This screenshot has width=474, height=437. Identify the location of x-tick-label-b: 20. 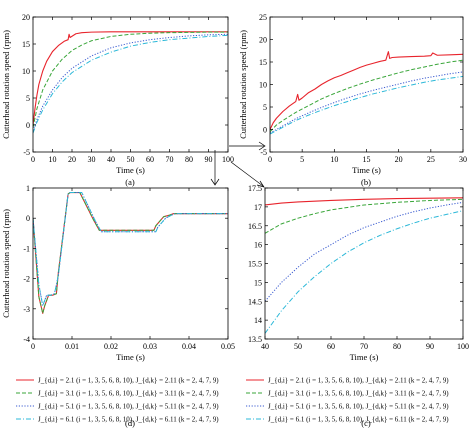
(399, 159).